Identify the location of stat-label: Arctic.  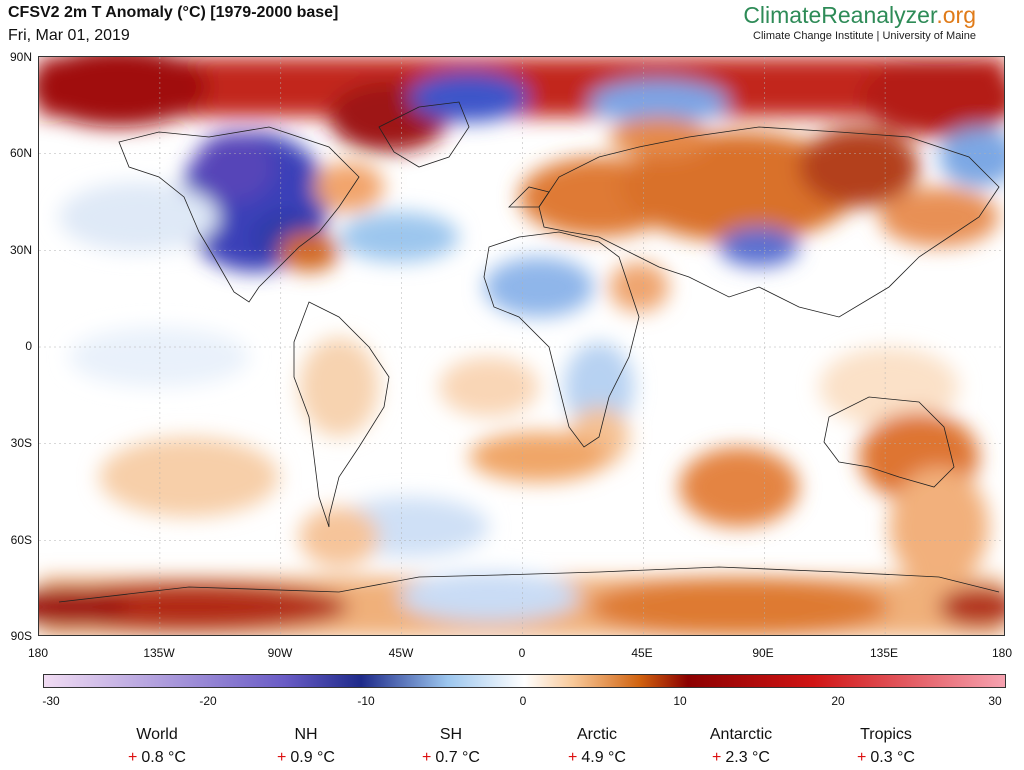
(597, 734).